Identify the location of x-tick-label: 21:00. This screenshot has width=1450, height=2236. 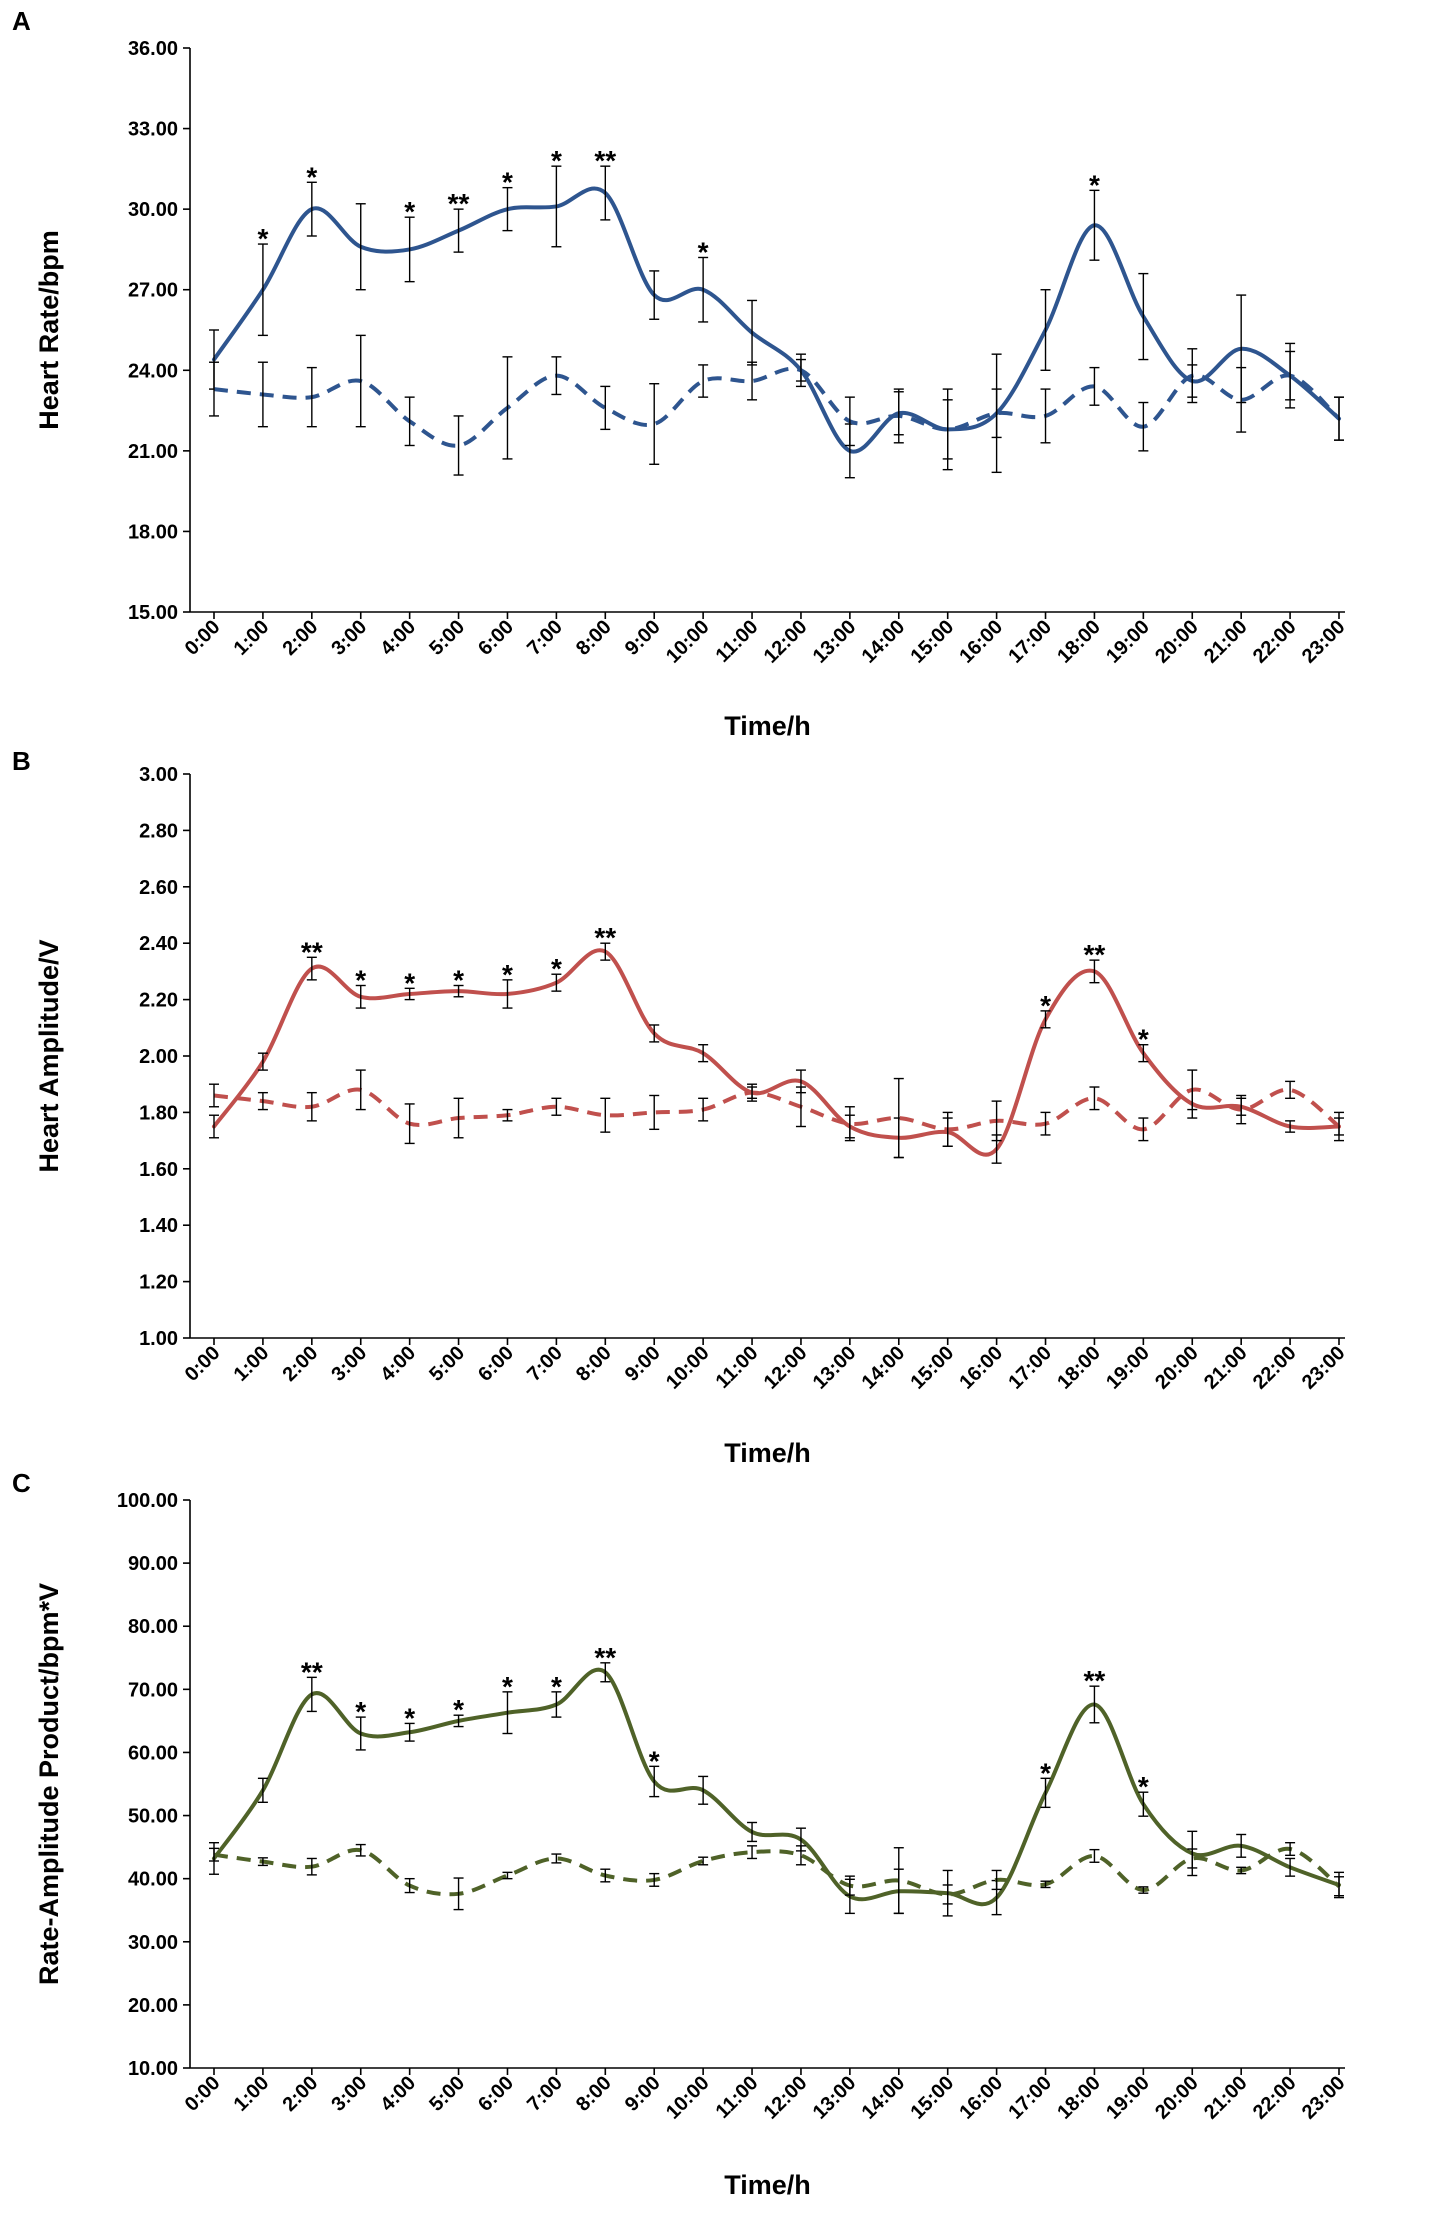
(1226, 642).